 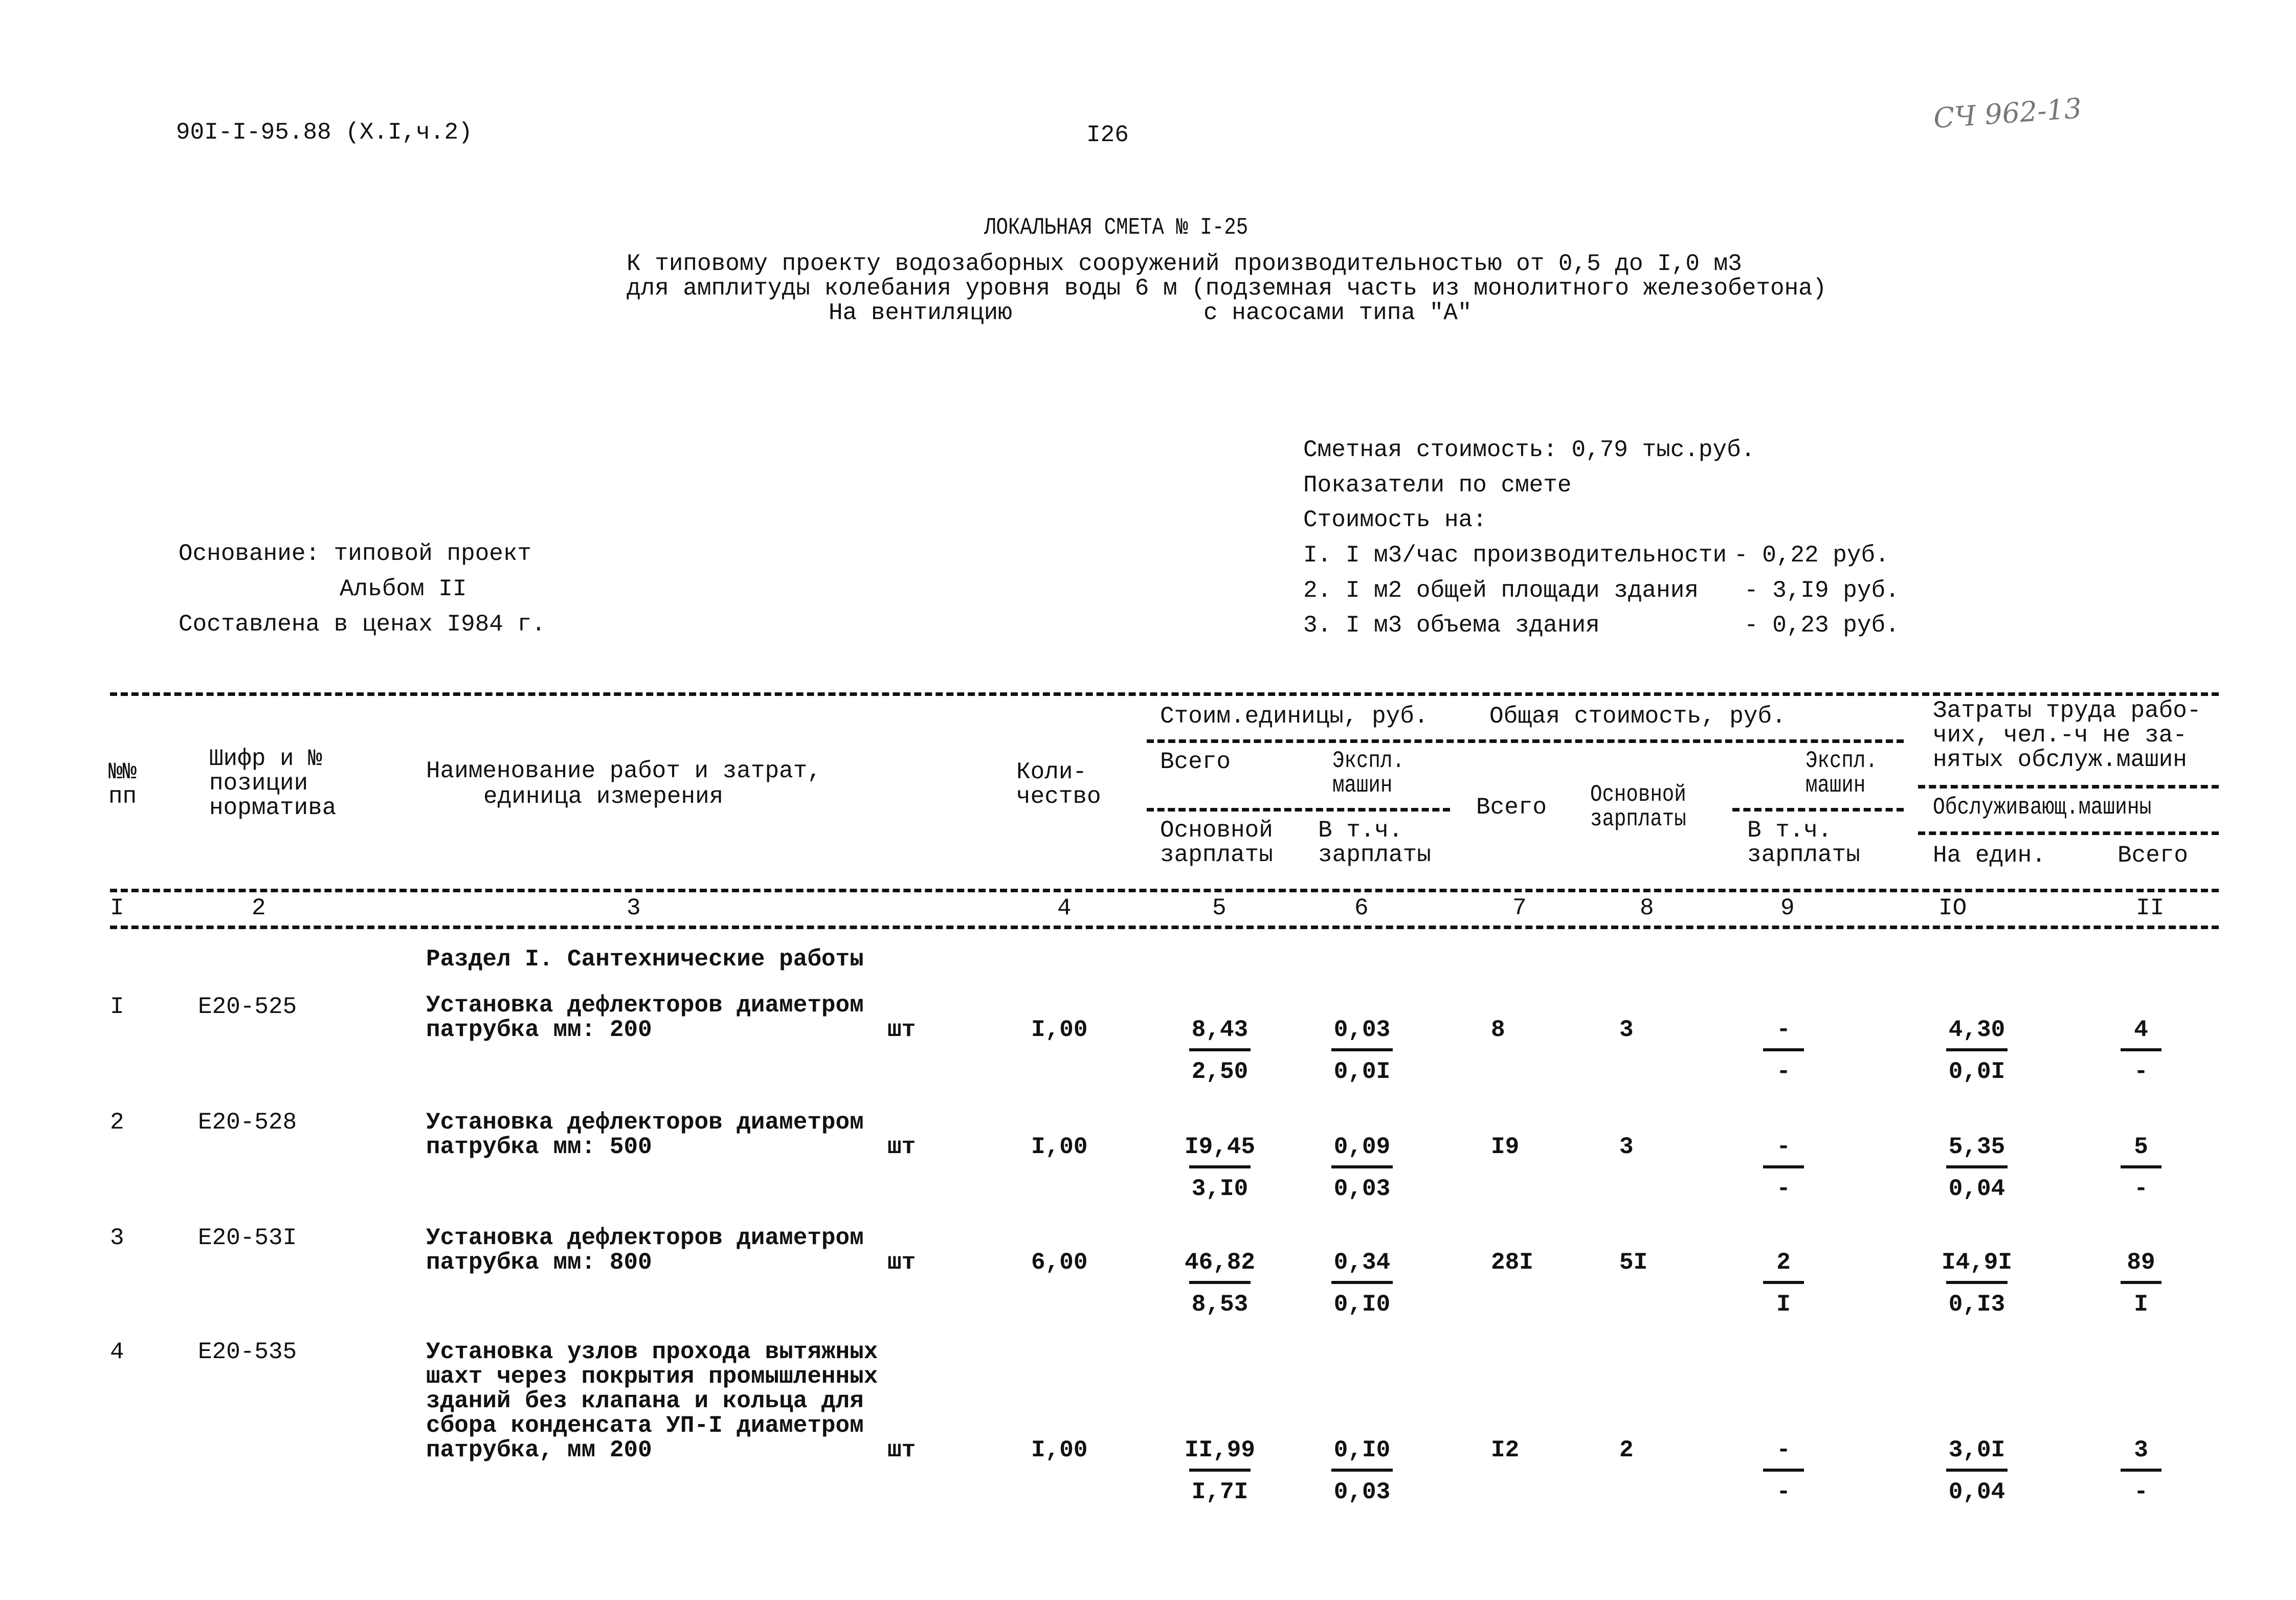 I want to click on estimated-cost: Сметная стоимость: 0,79 тыс.руб., so click(x=1529, y=450).